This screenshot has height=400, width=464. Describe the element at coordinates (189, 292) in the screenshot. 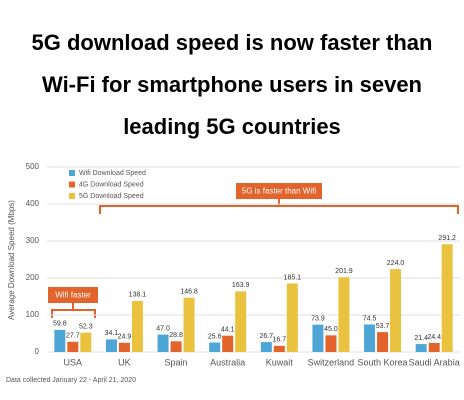

I see `value-label: 146.8` at that location.